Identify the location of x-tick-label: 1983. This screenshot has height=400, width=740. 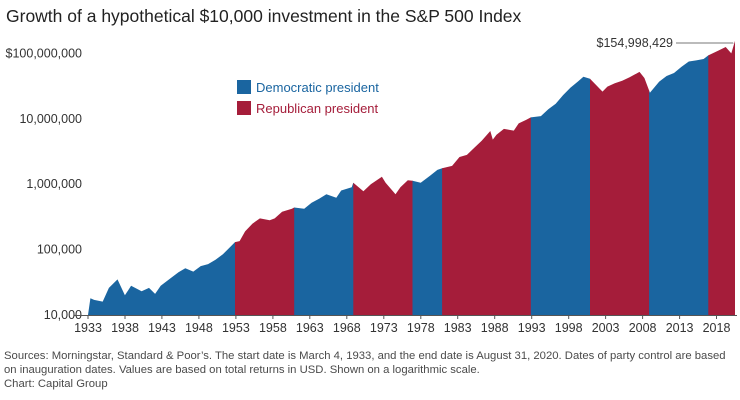
(458, 328).